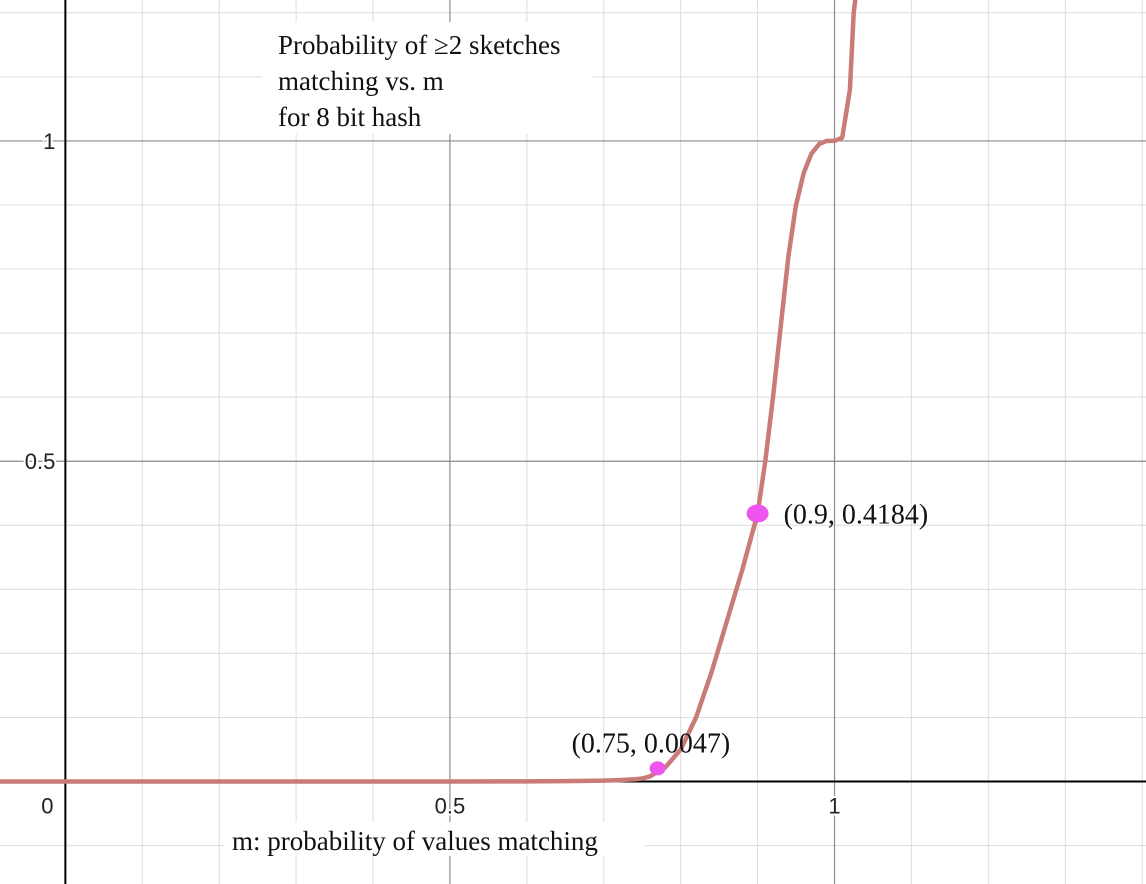  I want to click on x-axis-label: m: probability of values matching, so click(415, 841).